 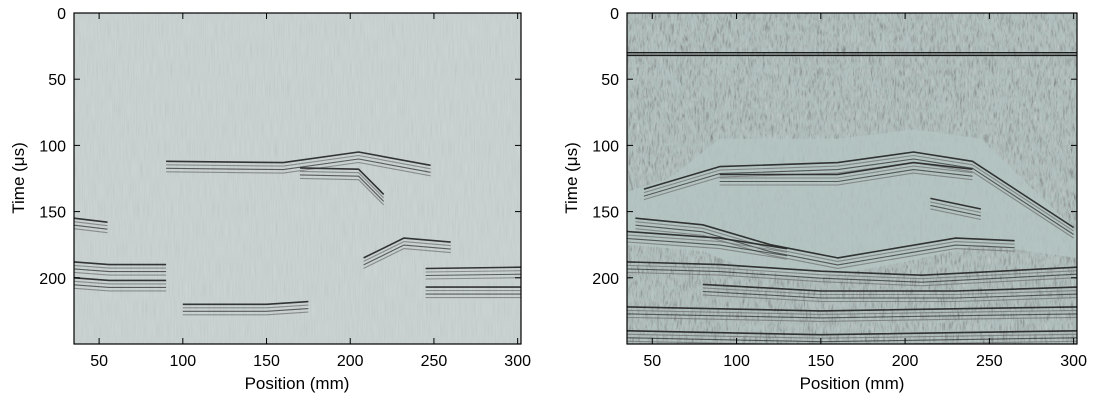 What do you see at coordinates (989, 361) in the screenshot?
I see `right-x-tick-label-250: 250` at bounding box center [989, 361].